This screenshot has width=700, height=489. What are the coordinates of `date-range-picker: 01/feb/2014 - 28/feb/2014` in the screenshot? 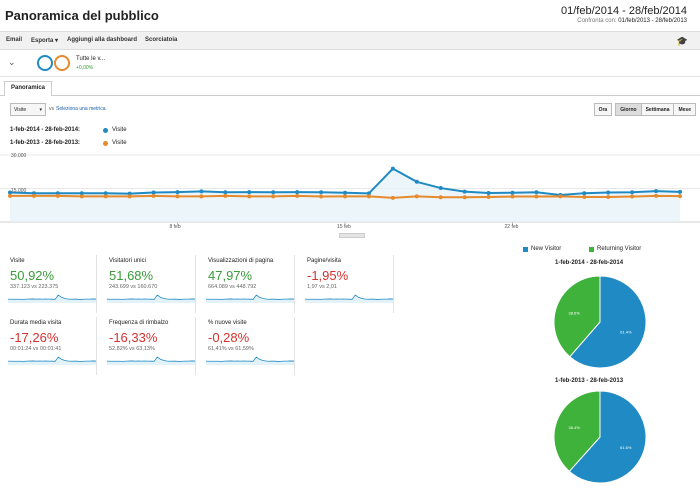 It's located at (624, 11).